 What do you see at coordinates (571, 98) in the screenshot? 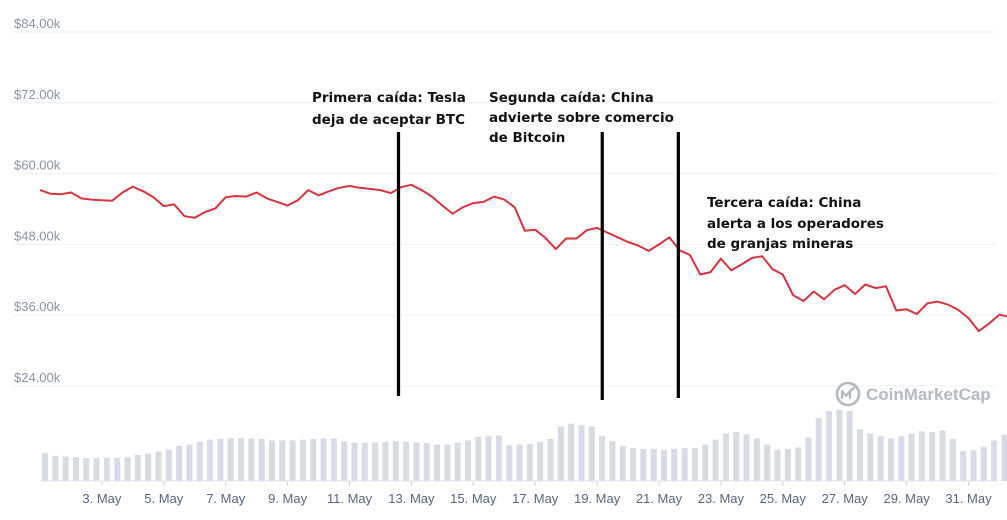
I see `annotation-2-line-1: Segunda caída: China` at bounding box center [571, 98].